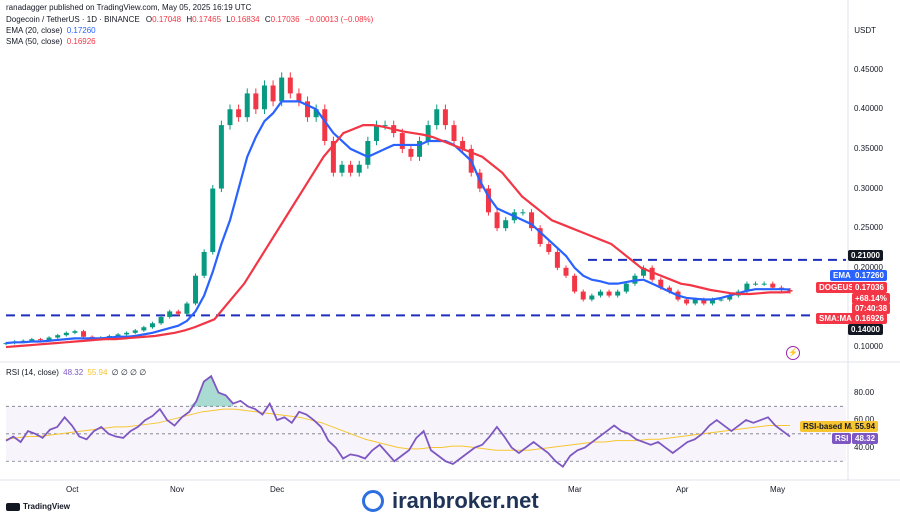 This screenshot has width=900, height=520. Describe the element at coordinates (167, 19) in the screenshot. I see `open-value: 0.17048` at that location.